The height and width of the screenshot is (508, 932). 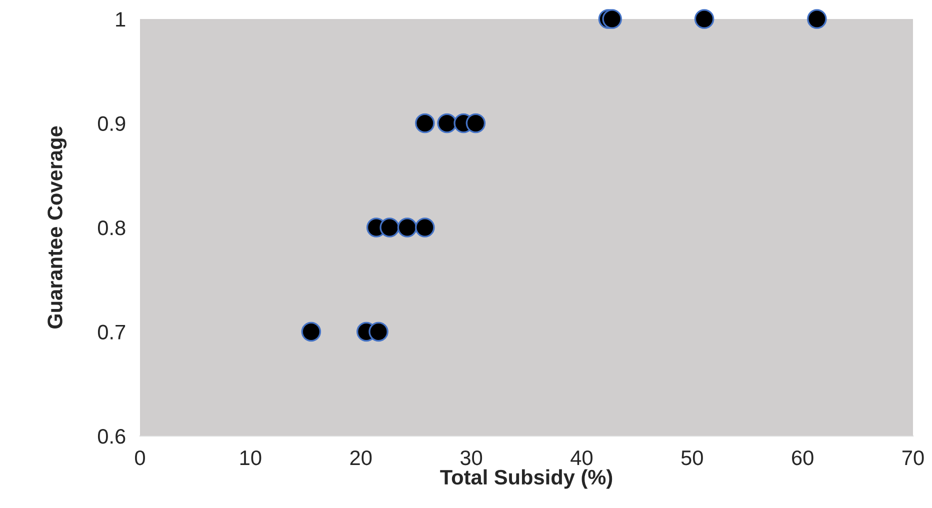 What do you see at coordinates (112, 124) in the screenshot?
I see `y-tick-label: 0.9` at bounding box center [112, 124].